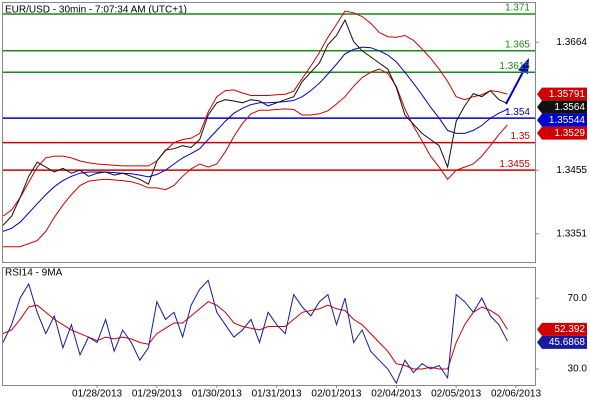 The image size is (590, 400). Describe the element at coordinates (456, 394) in the screenshot. I see `x-tick-label: 02/05/2013` at that location.